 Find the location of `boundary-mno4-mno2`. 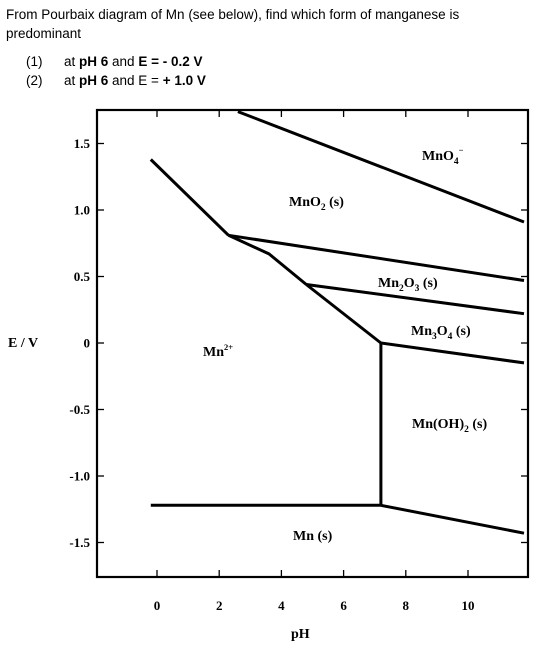

boundary-mno4-mno2 is located at coordinates (381, 167).